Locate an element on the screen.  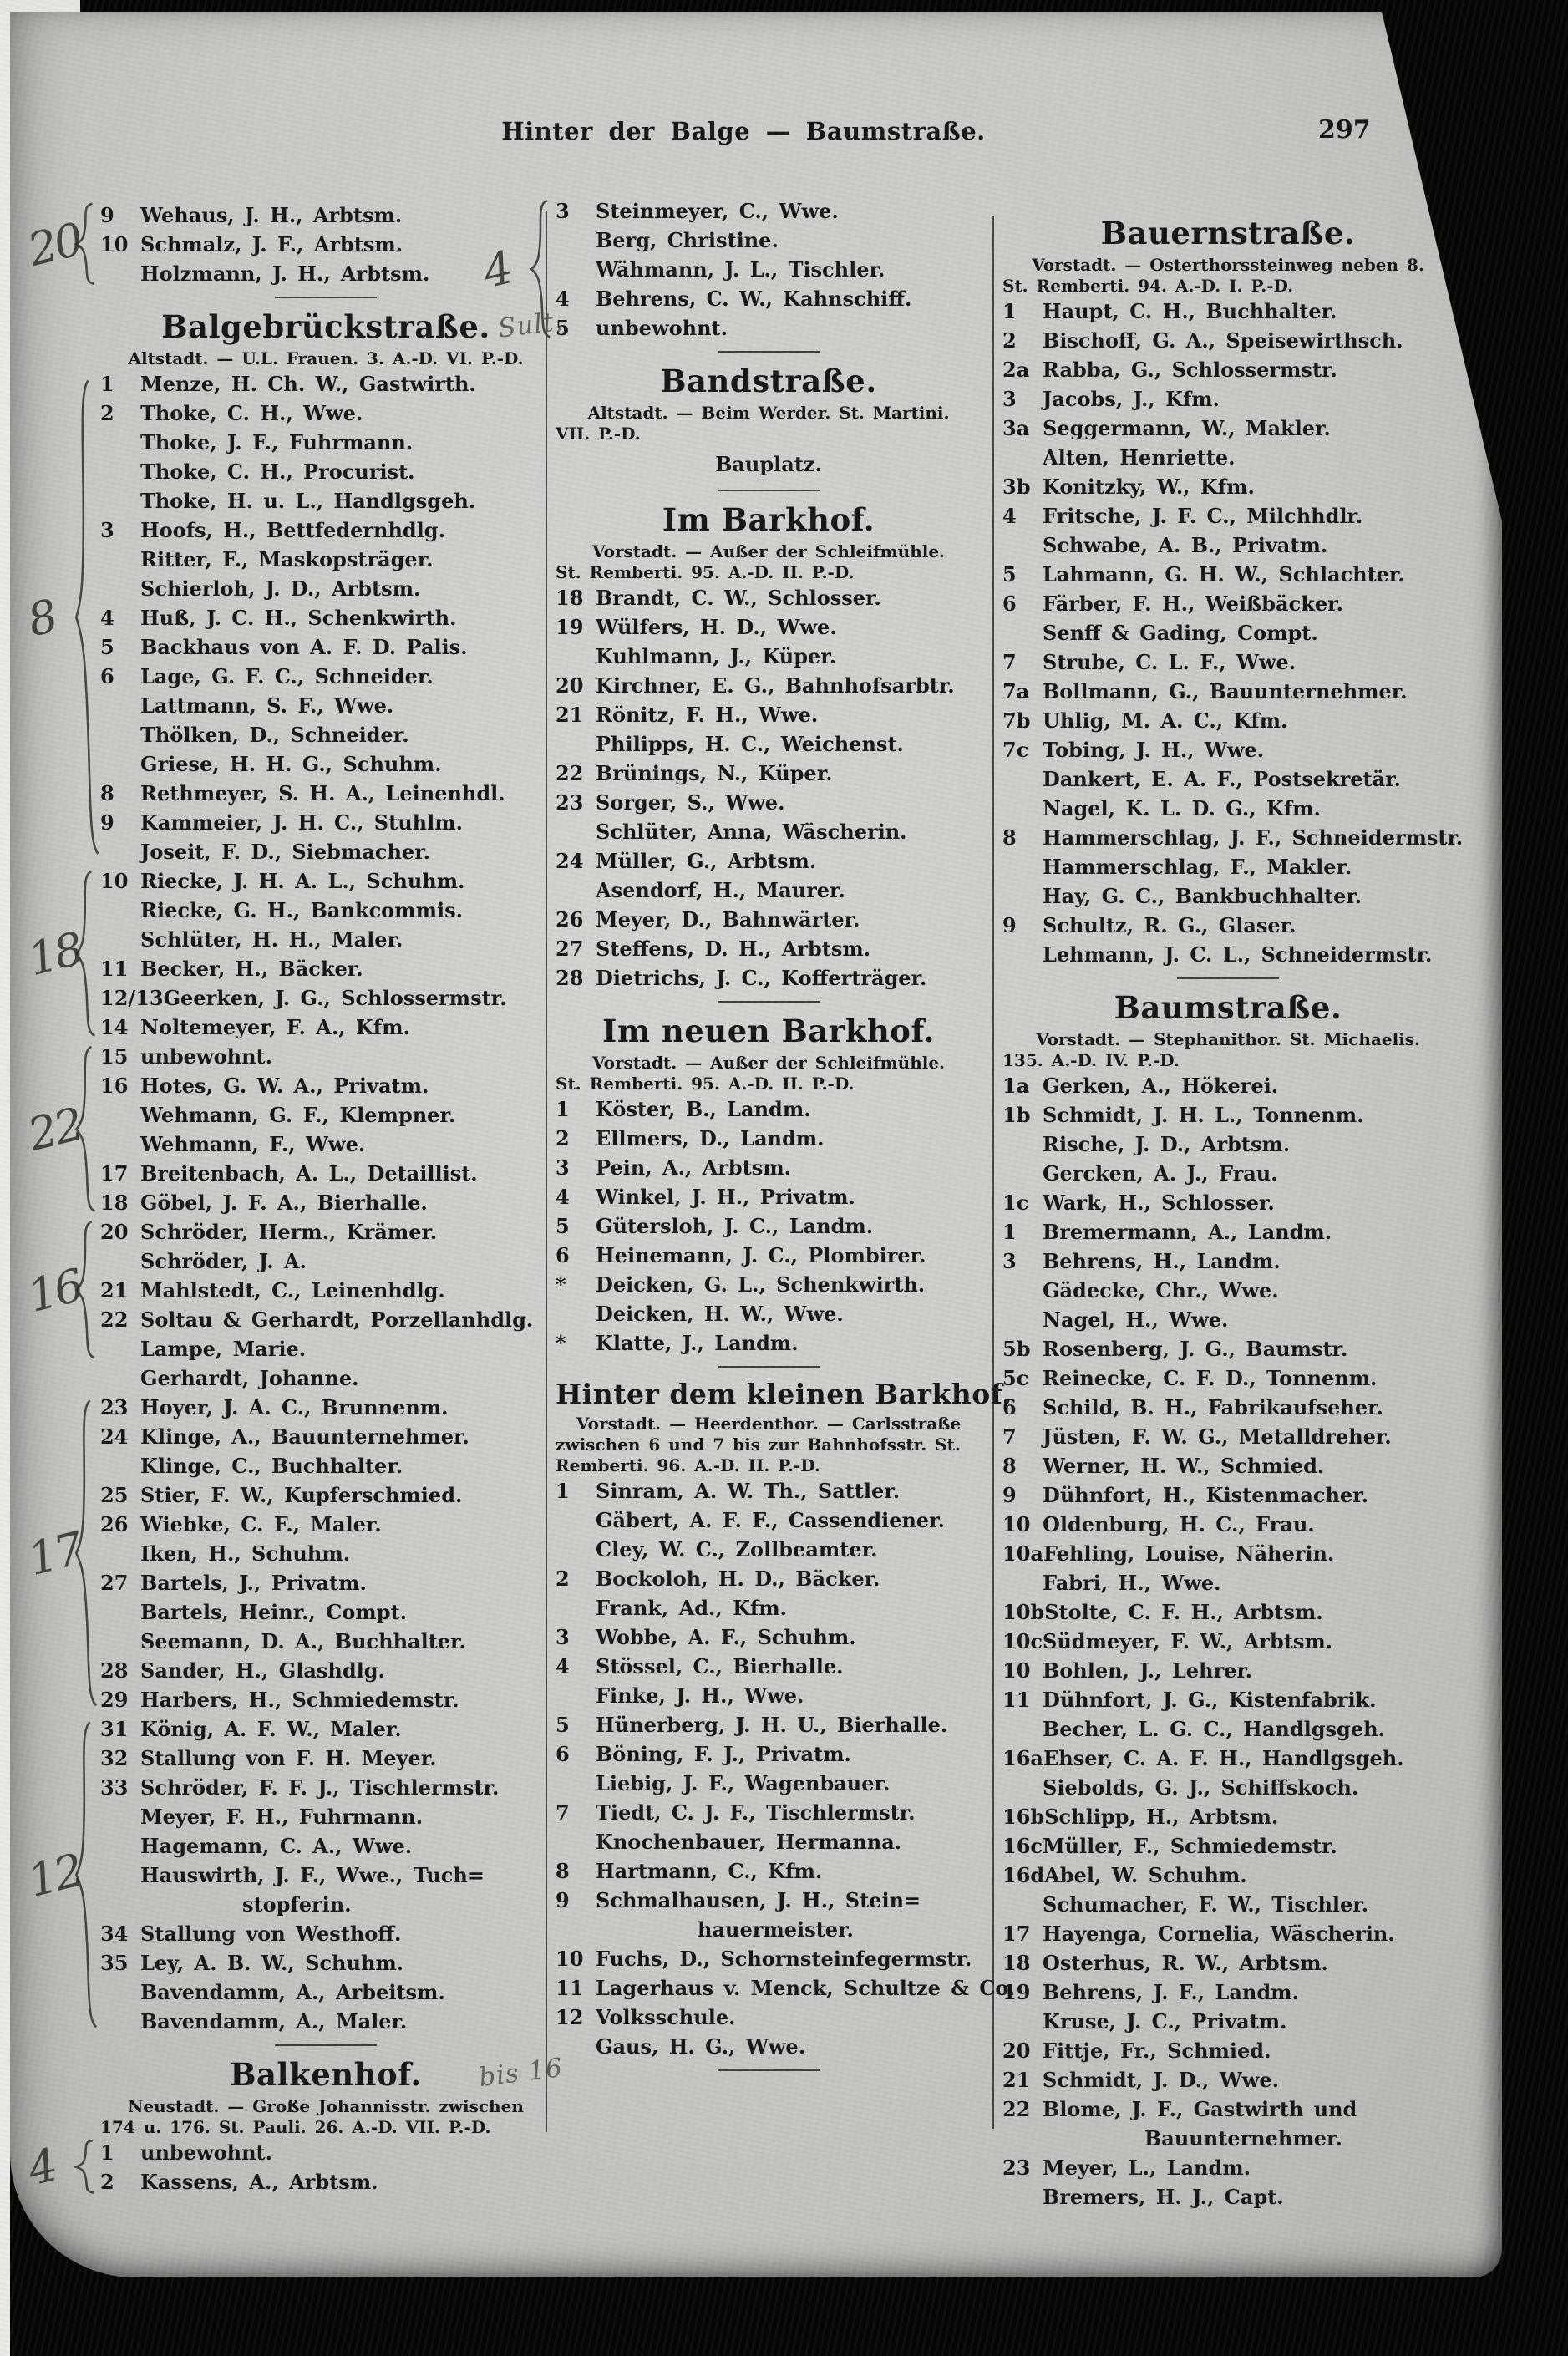
entry-row: 6 Böning, F. J., Privatm. is located at coordinates (769, 1754).